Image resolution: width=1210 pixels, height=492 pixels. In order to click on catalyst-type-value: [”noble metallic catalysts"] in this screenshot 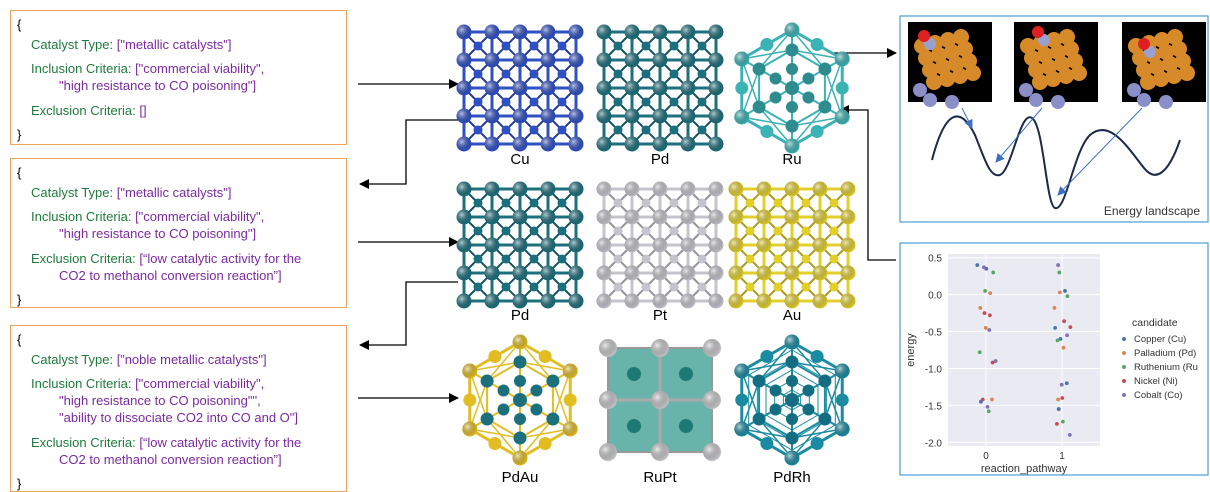, I will do `click(191, 359)`.